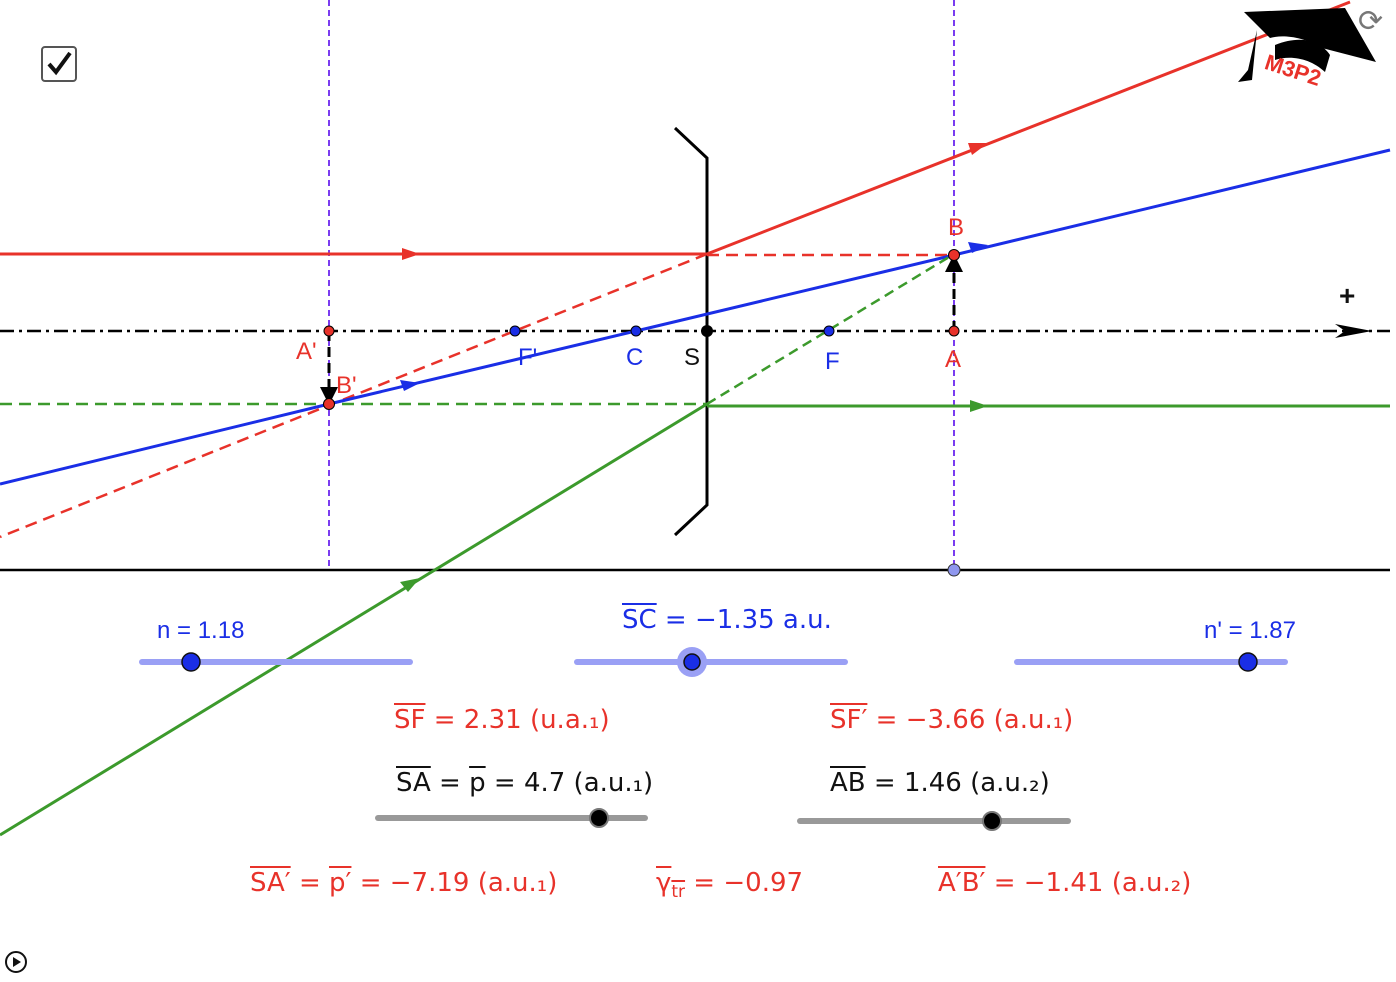 The width and height of the screenshot is (1396, 982). What do you see at coordinates (953, 359) in the screenshot?
I see `label-a: A` at bounding box center [953, 359].